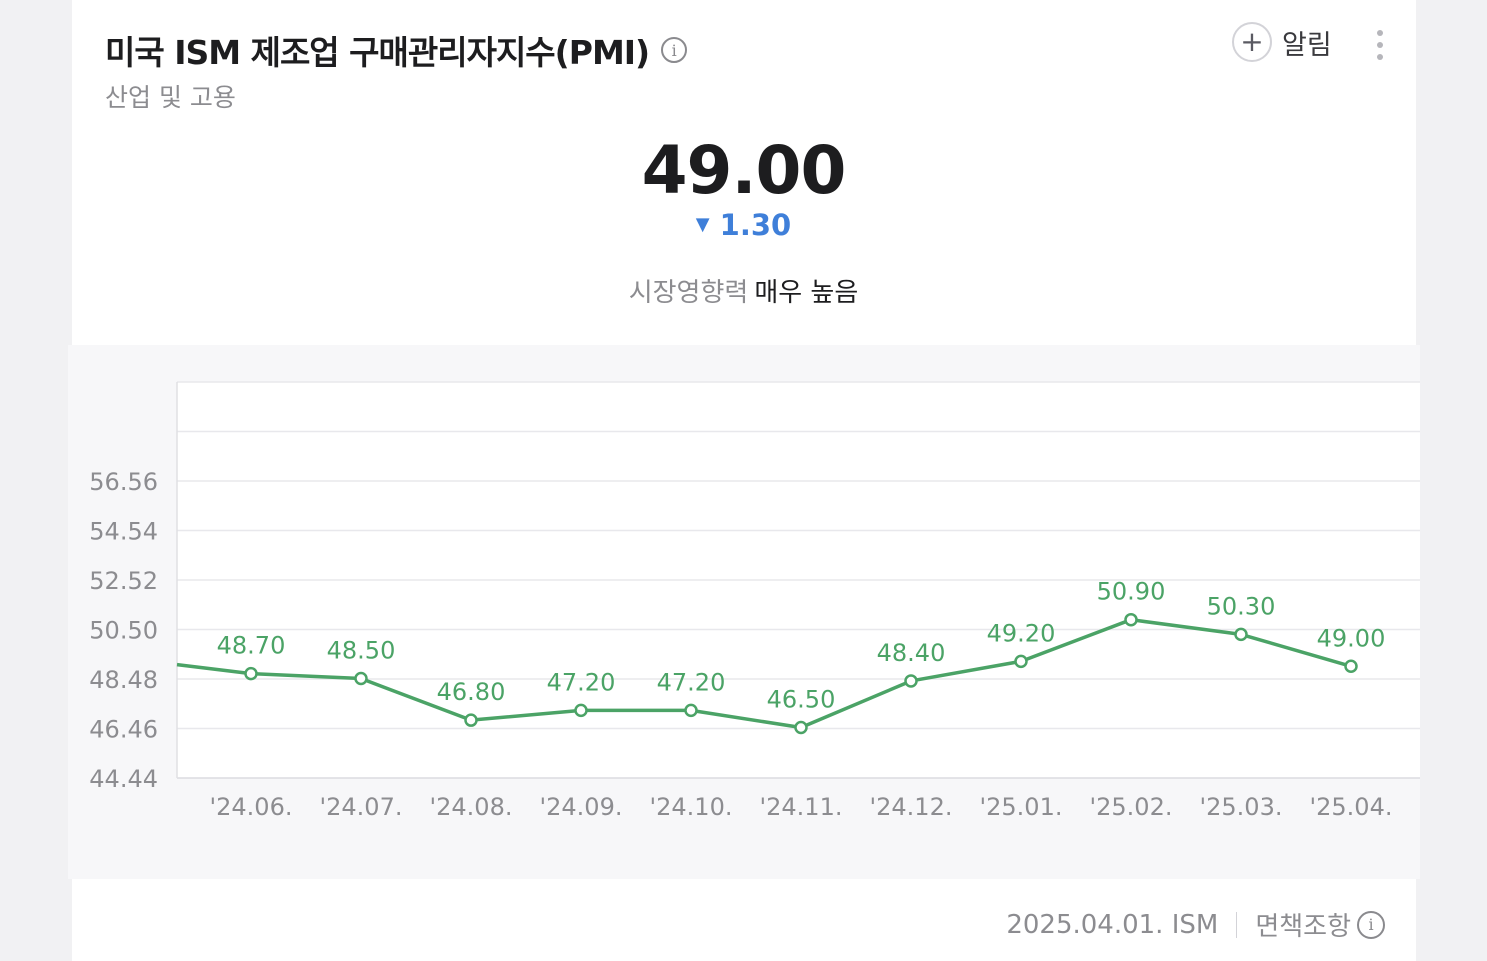  What do you see at coordinates (801, 700) in the screenshot?
I see `data-label: 46.50` at bounding box center [801, 700].